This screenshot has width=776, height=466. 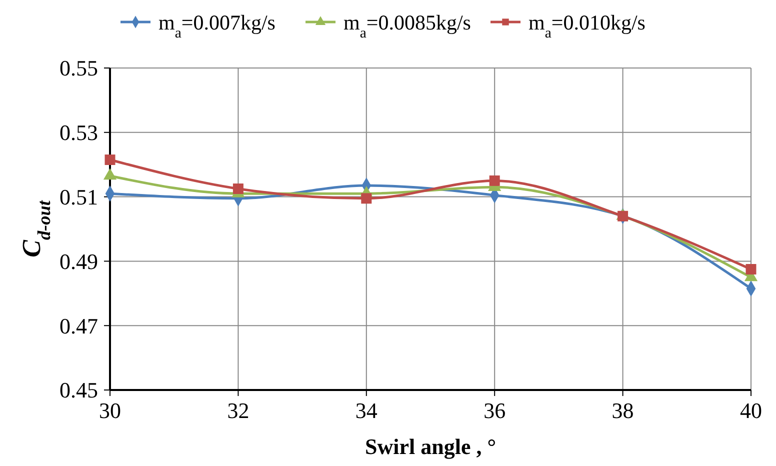 I want to click on y-tick-label: 0.47, so click(x=79, y=325).